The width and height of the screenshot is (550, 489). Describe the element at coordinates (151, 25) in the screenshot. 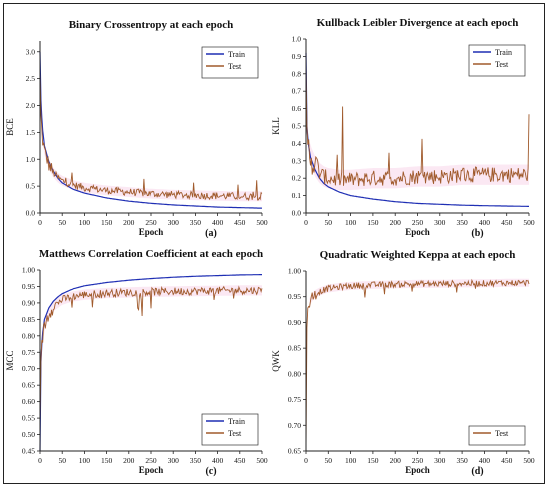

I see `chart-title: Binary Crossentropy at each epoch` at that location.